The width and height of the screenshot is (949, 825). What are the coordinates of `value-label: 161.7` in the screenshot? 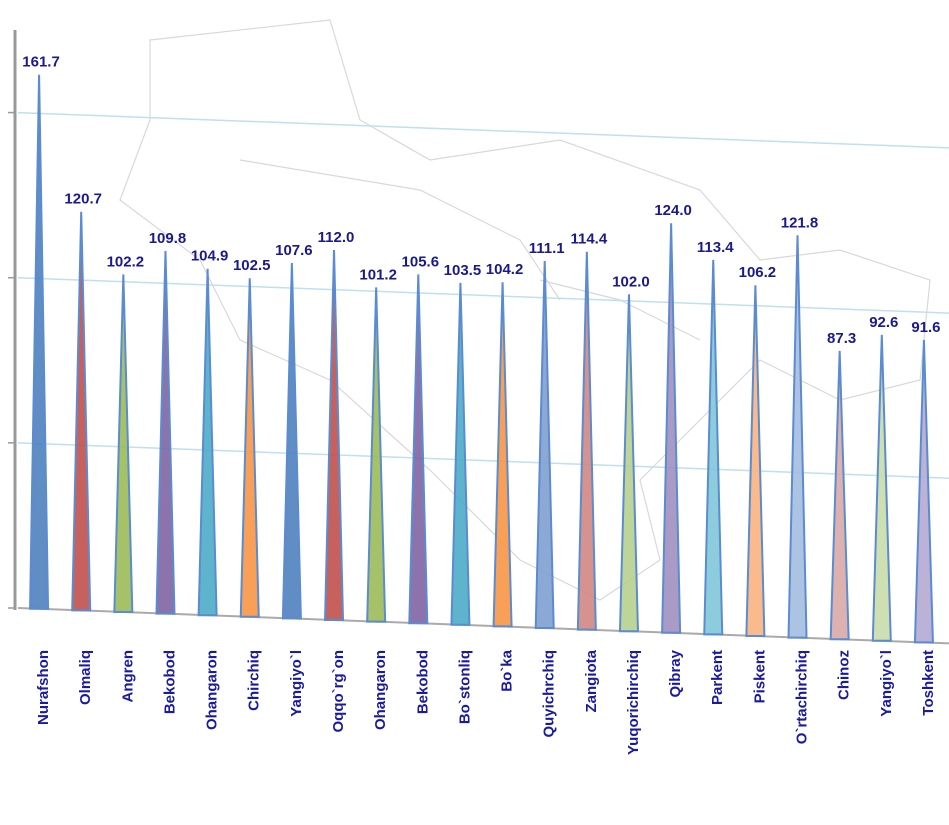 It's located at (41, 62).